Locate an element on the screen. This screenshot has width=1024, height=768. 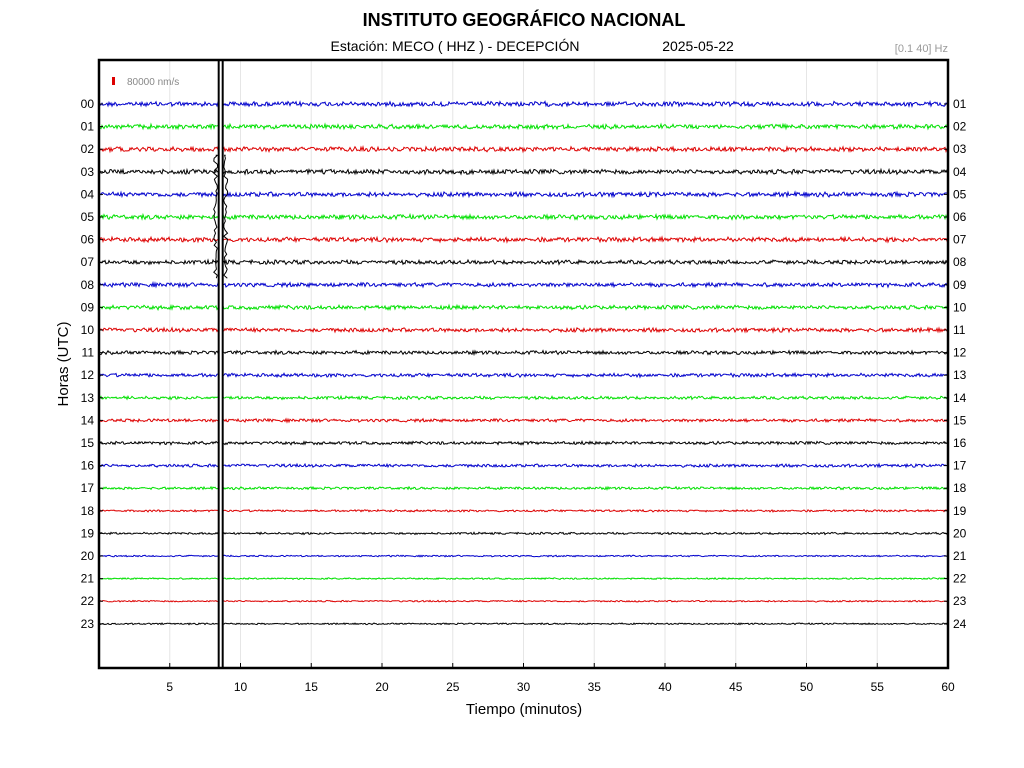
right-tick-label: 11 is located at coordinates (959, 330).